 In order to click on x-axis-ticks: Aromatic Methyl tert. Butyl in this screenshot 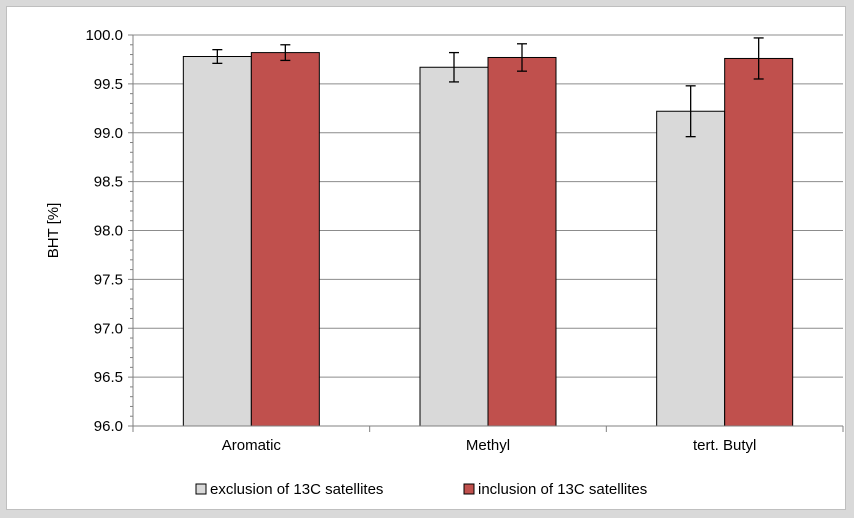, I will do `click(488, 440)`.